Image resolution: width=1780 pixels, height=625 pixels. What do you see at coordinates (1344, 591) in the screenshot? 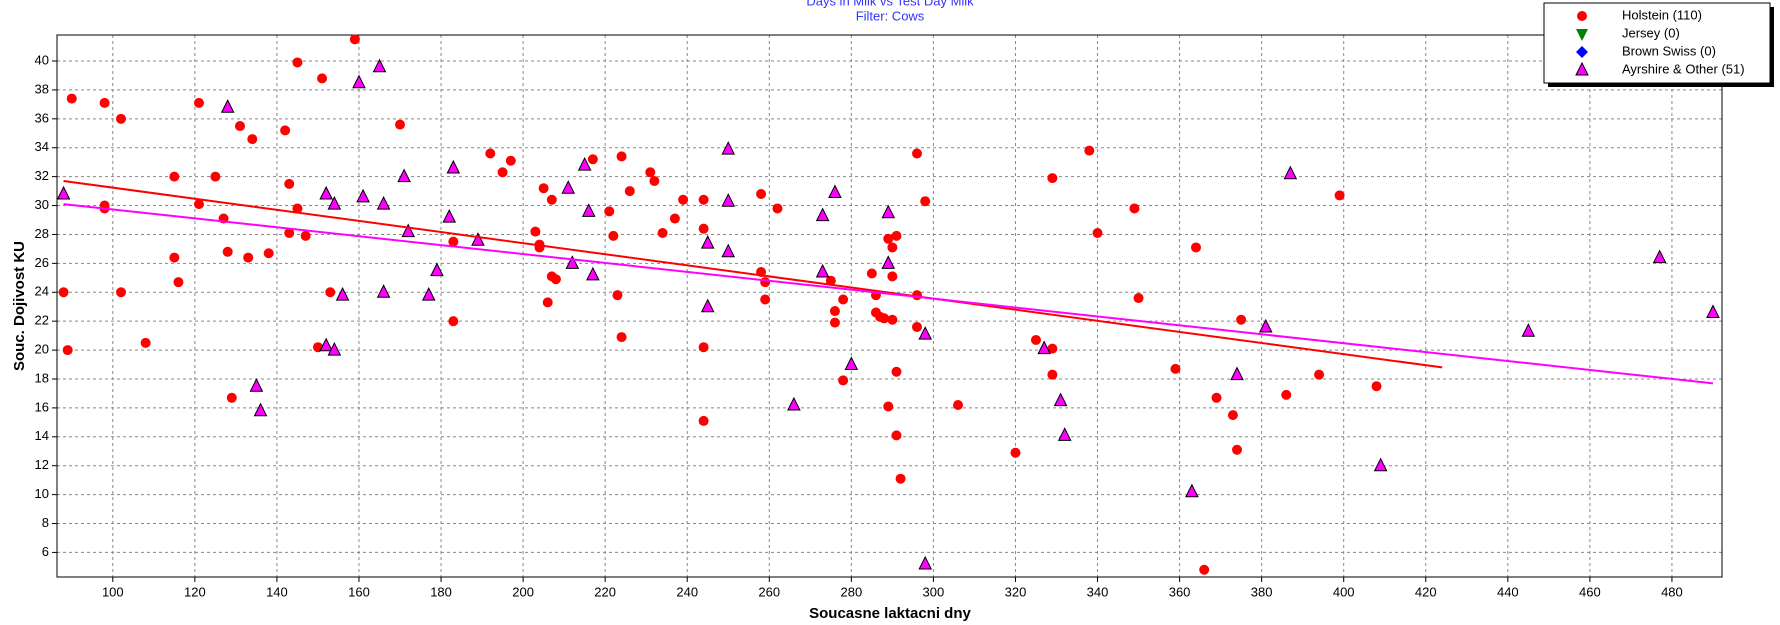
I see `x-tick-label: 400` at bounding box center [1344, 591].